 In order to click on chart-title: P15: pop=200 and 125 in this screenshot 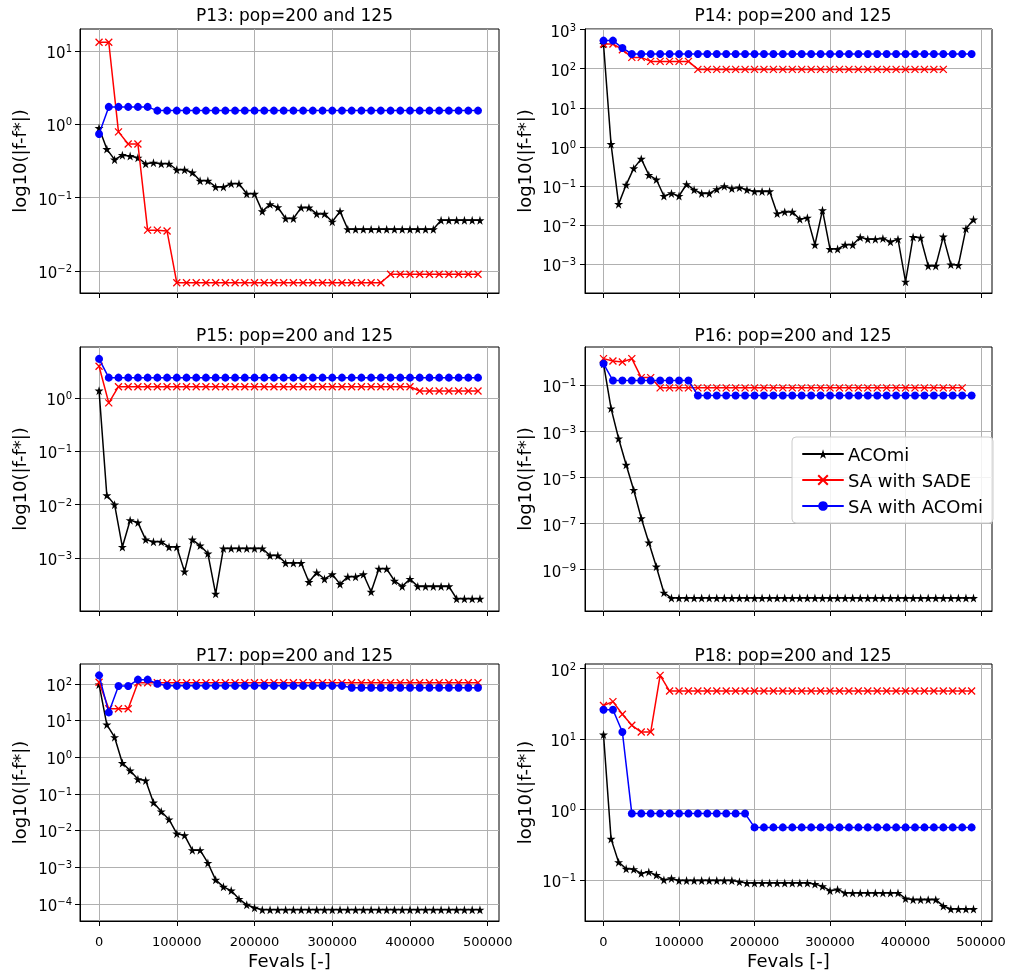, I will do `click(294, 334)`.